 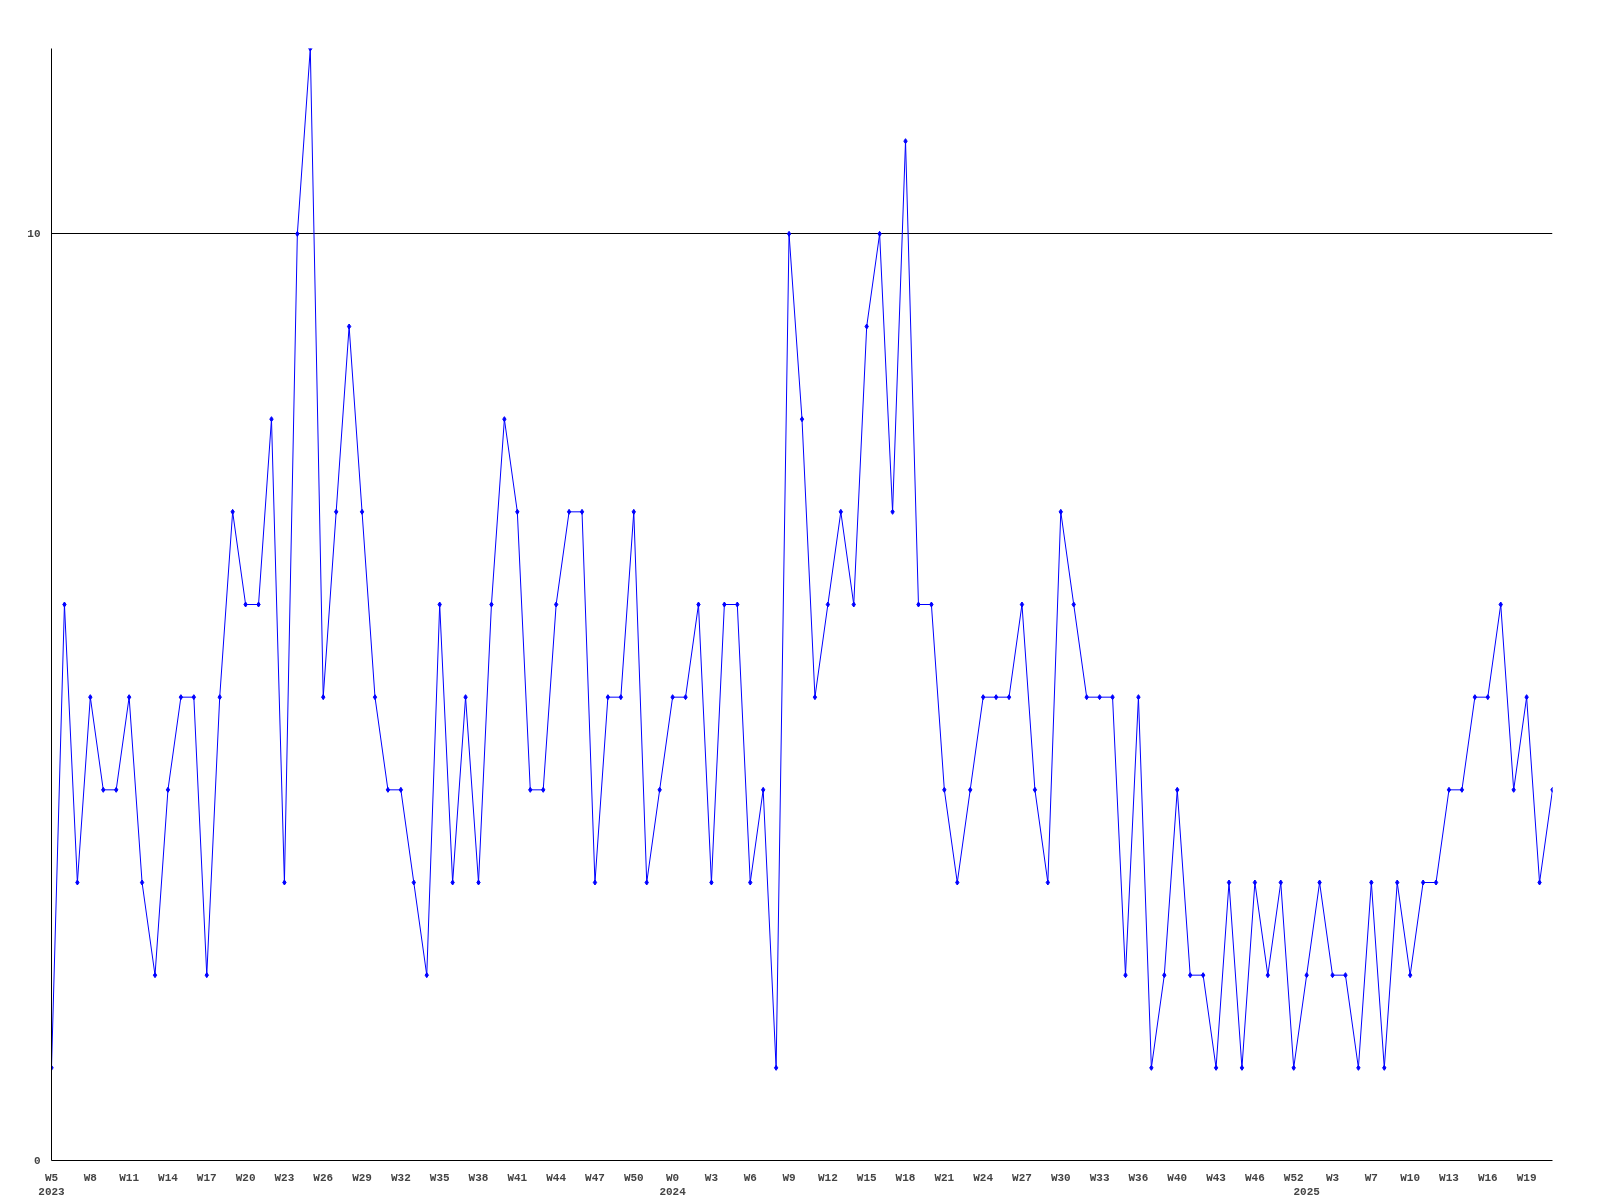 What do you see at coordinates (1060, 1177) in the screenshot?
I see `x-tick-label: W30` at bounding box center [1060, 1177].